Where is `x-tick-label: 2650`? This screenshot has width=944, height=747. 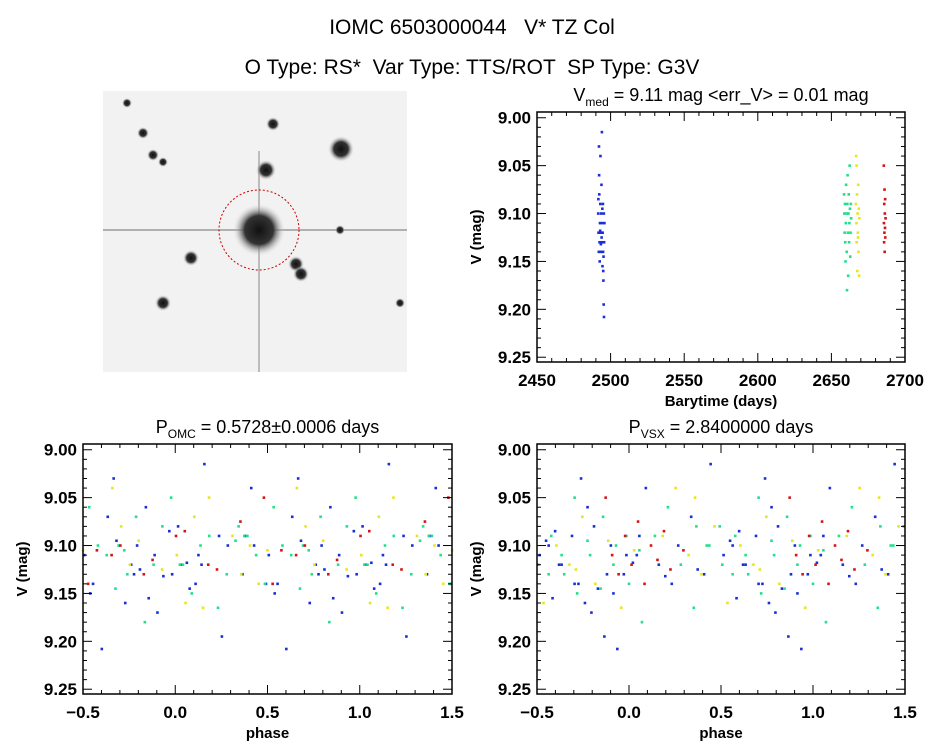
x-tick-label: 2650 is located at coordinates (831, 380).